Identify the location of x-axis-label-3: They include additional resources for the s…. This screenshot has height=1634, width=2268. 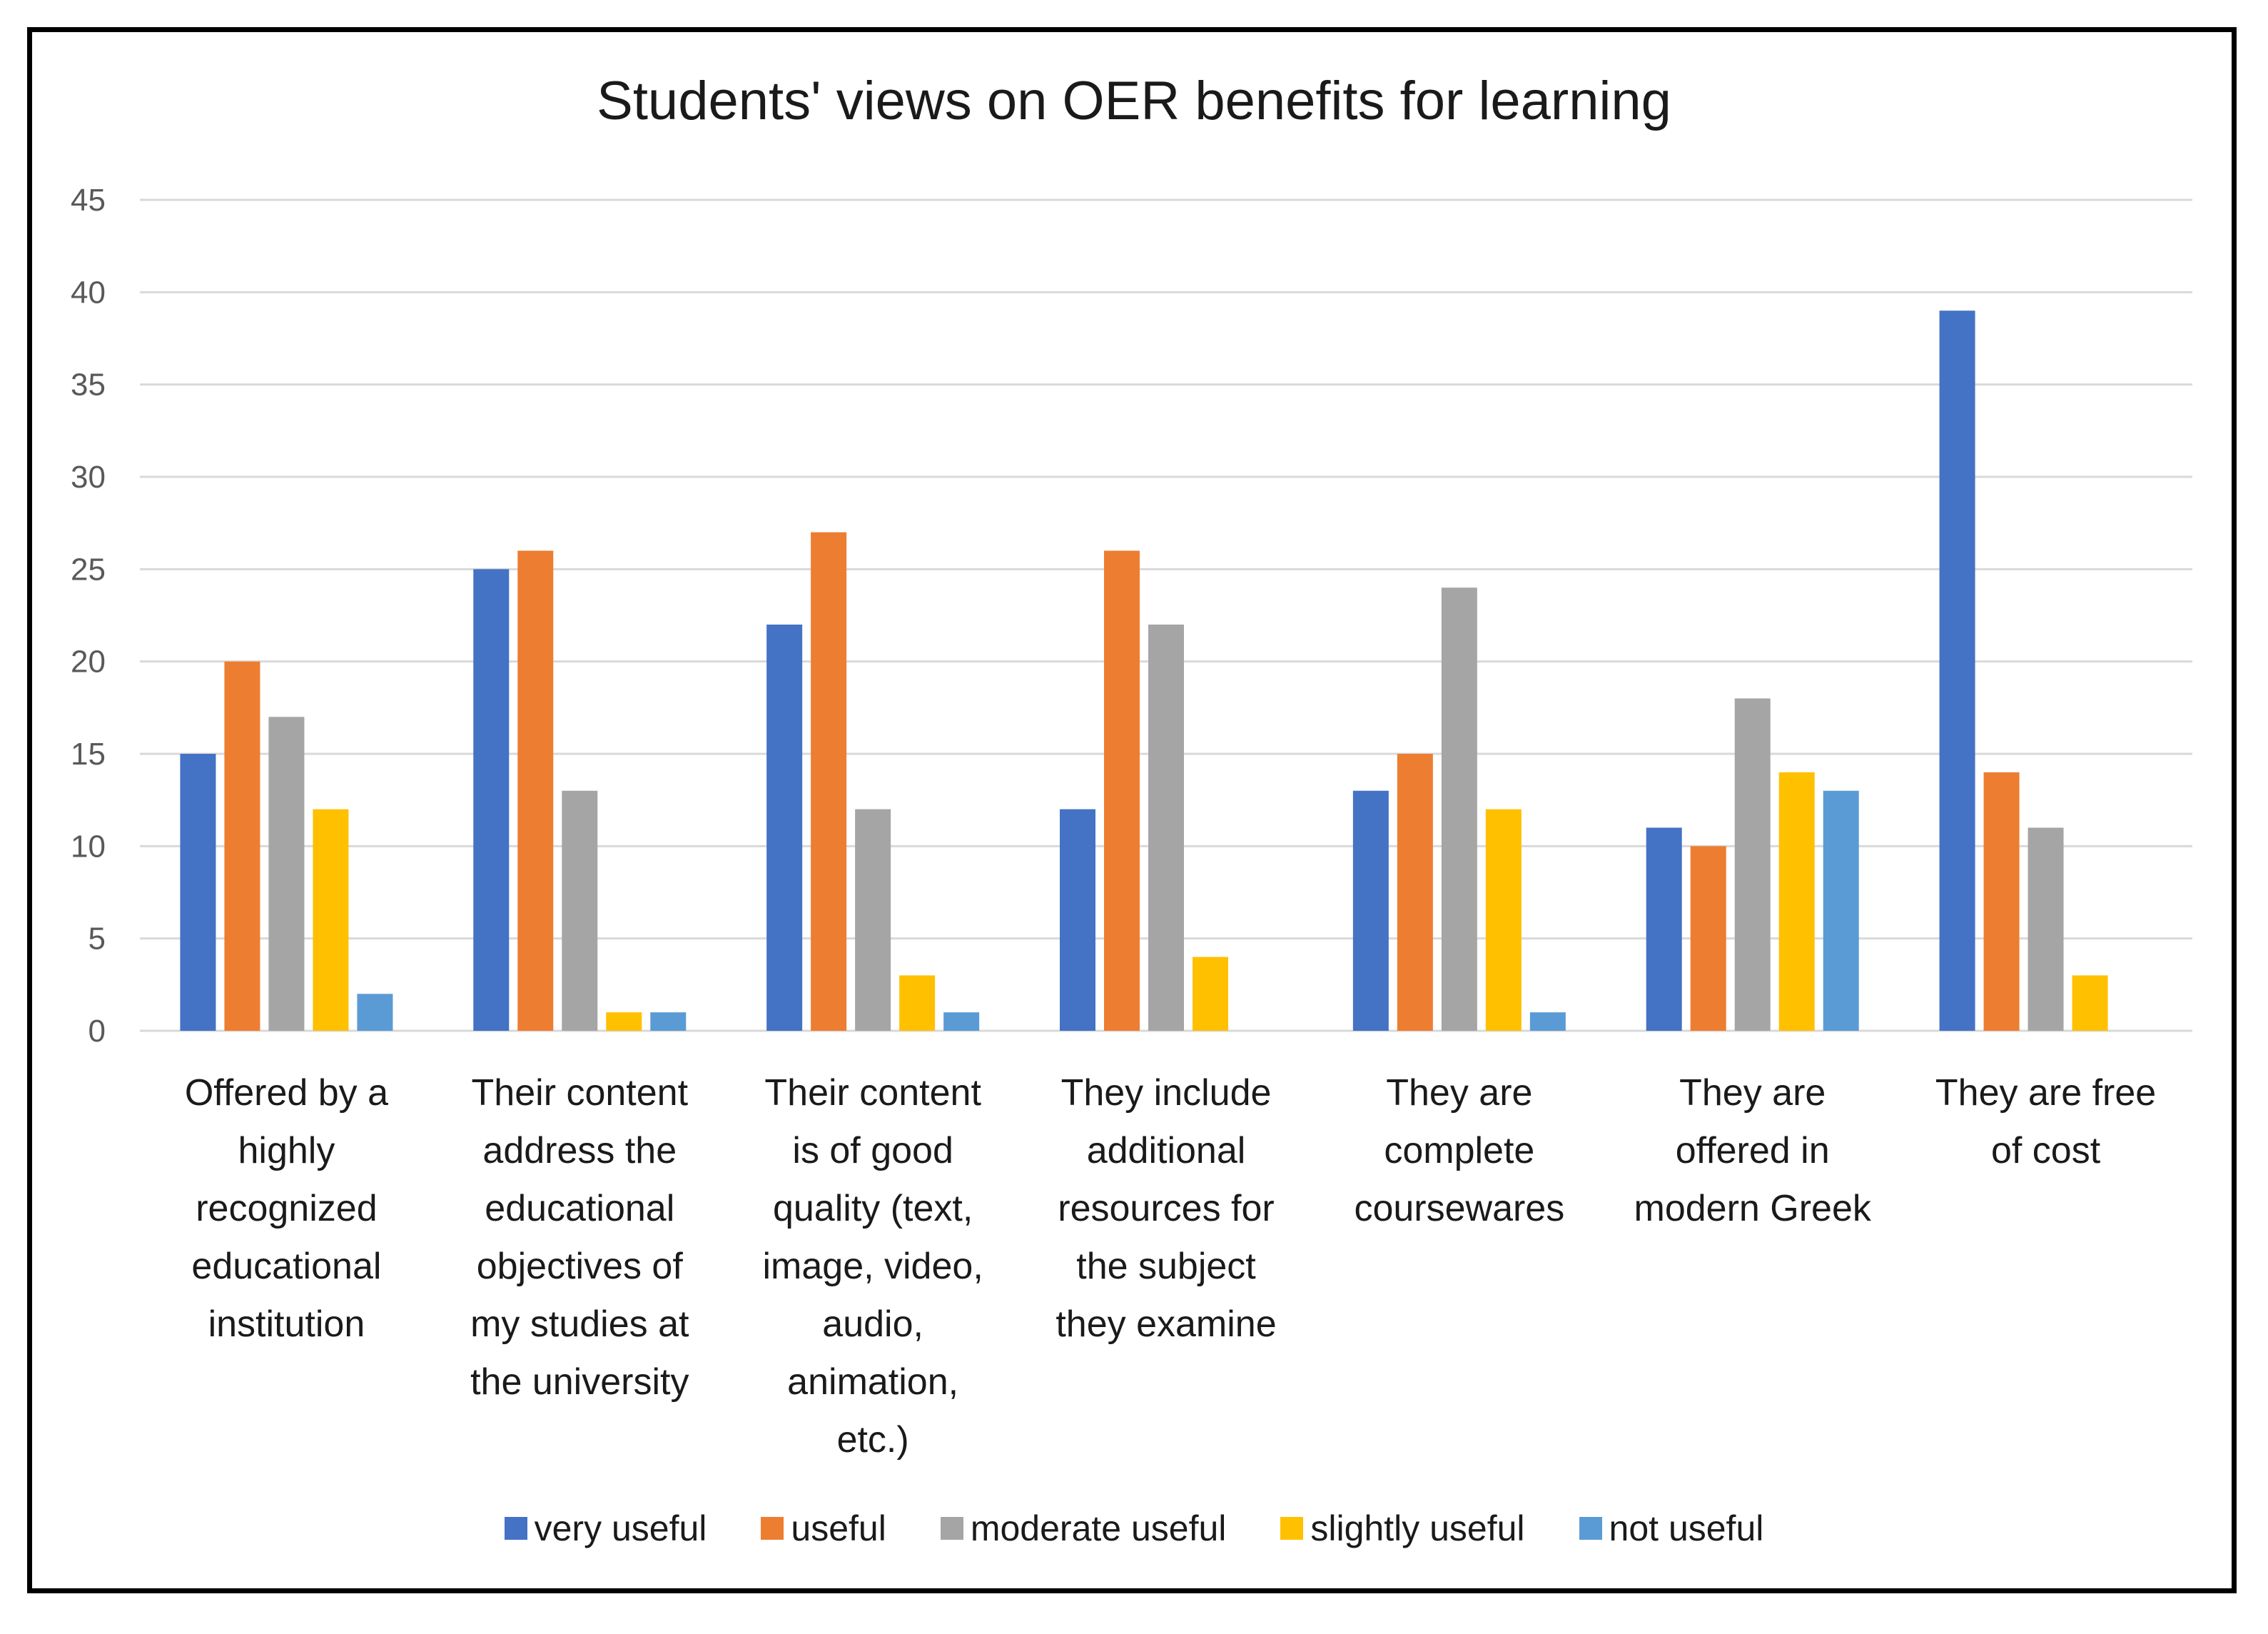
(1166, 1208).